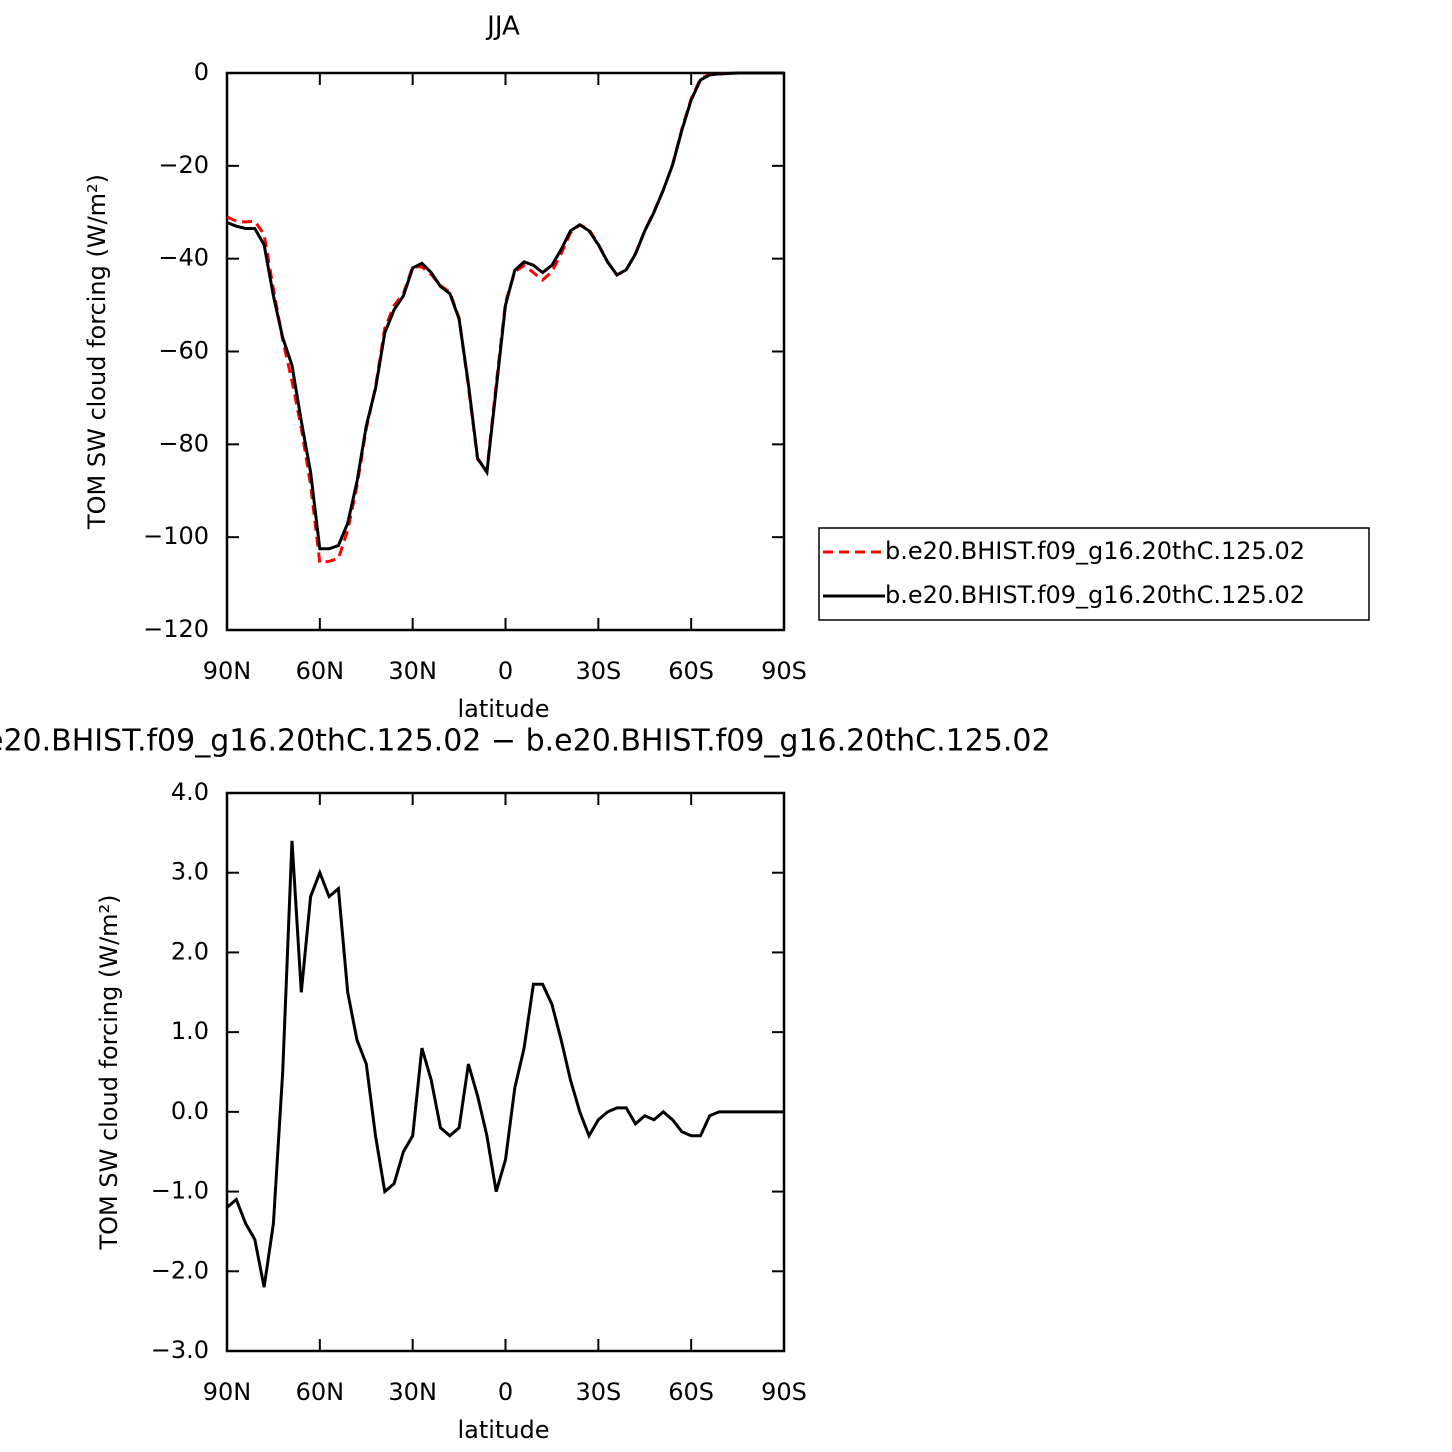 The width and height of the screenshot is (1452, 1452). I want to click on series-line, so click(505, 311).